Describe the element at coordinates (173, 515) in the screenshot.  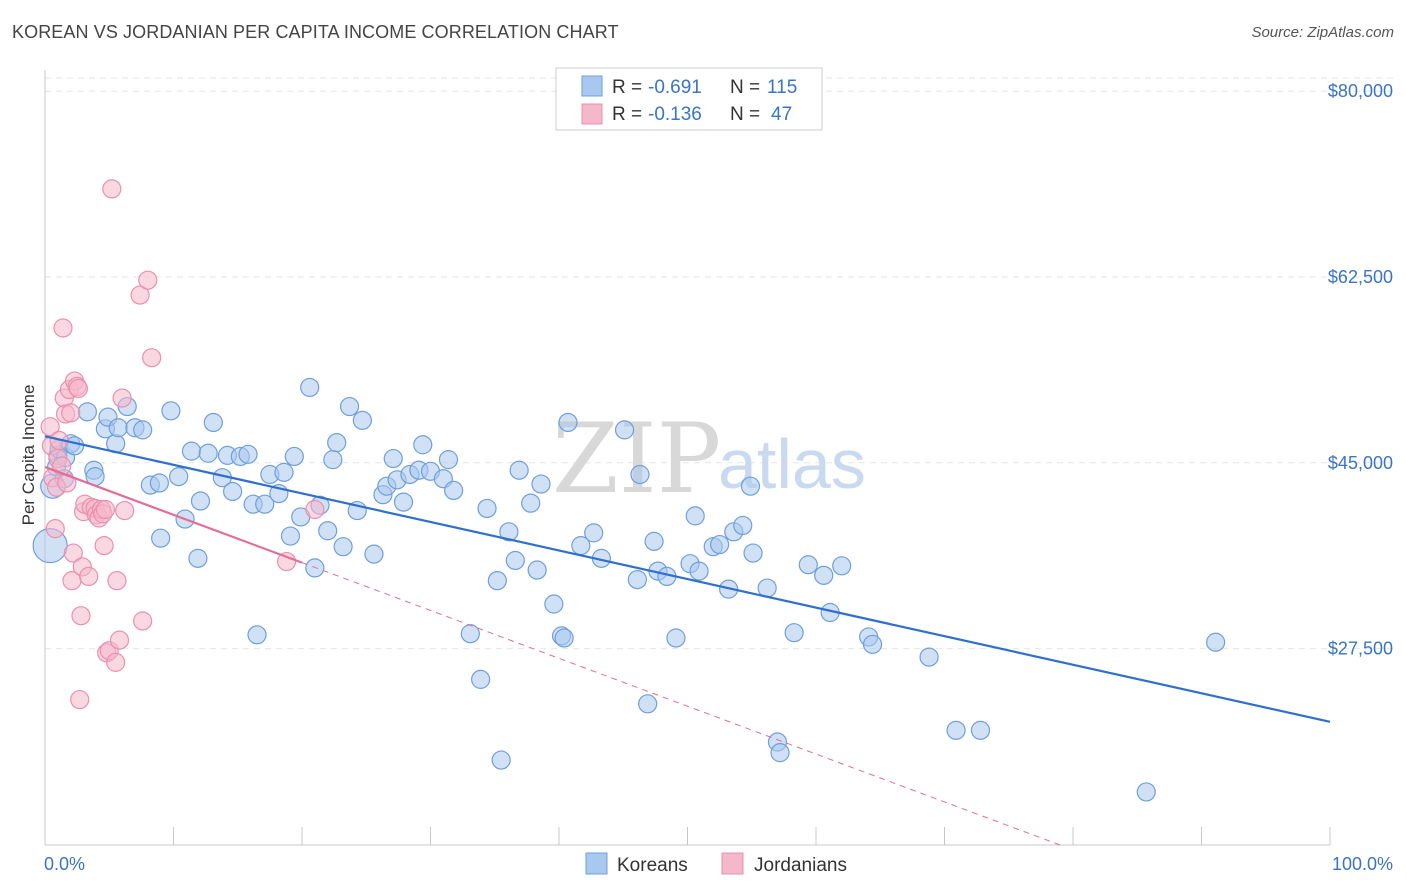
I see `jordanian-trend-line` at that location.